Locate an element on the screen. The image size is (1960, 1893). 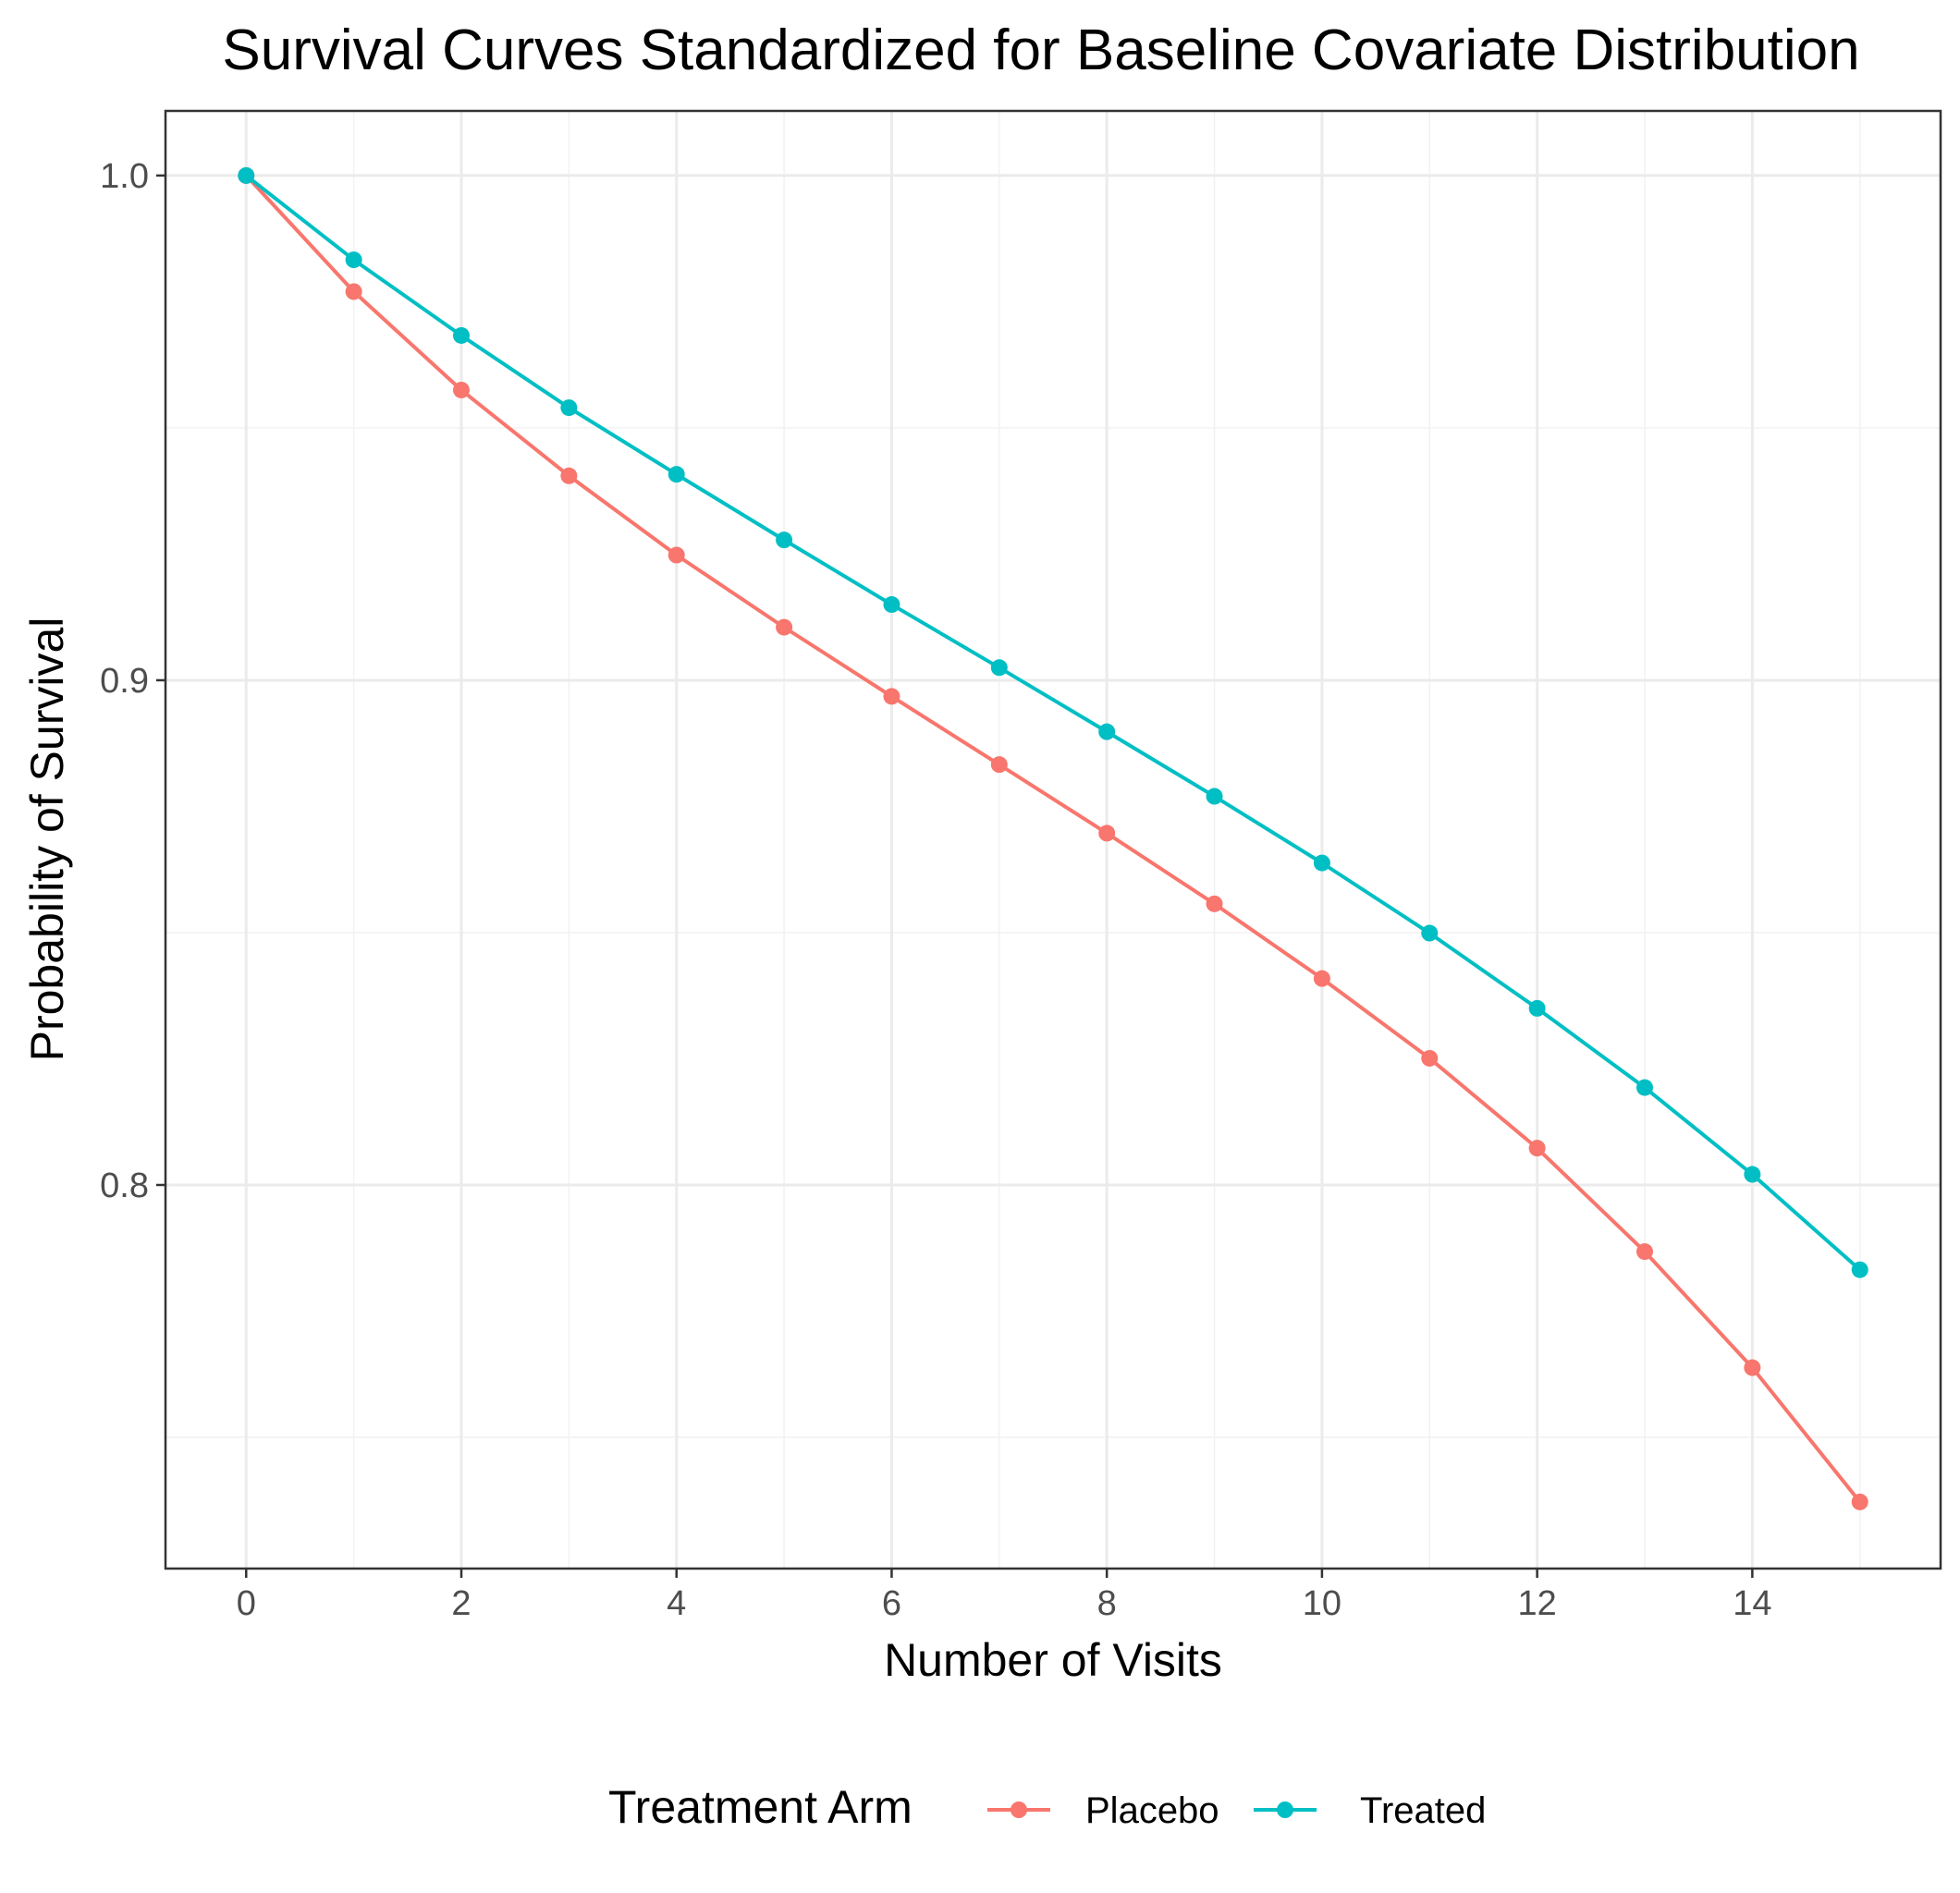
x-tick-label: 10 is located at coordinates (1322, 1603).